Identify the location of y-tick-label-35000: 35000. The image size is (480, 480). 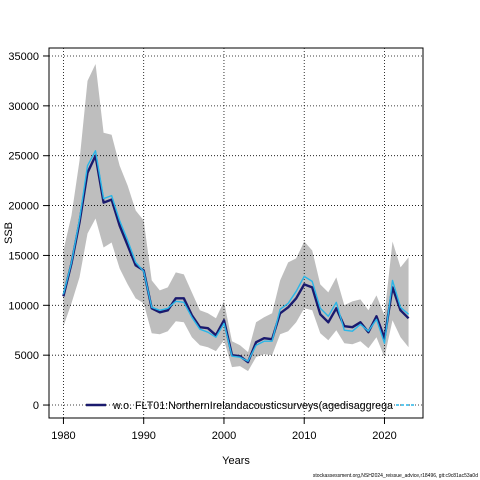
(23, 57).